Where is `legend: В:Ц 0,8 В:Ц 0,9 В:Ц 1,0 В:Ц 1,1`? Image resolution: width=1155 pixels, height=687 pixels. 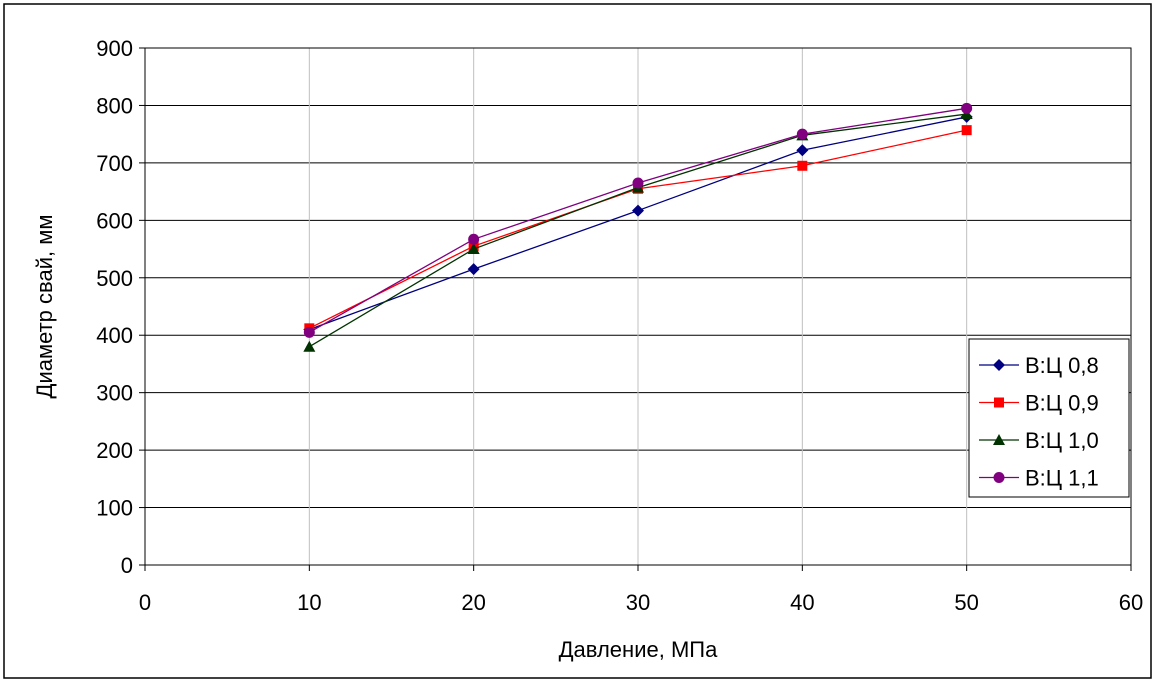 legend: В:Ц 0,8 В:Ц 0,9 В:Ц 1,0 В:Ц 1,1 is located at coordinates (1049, 418).